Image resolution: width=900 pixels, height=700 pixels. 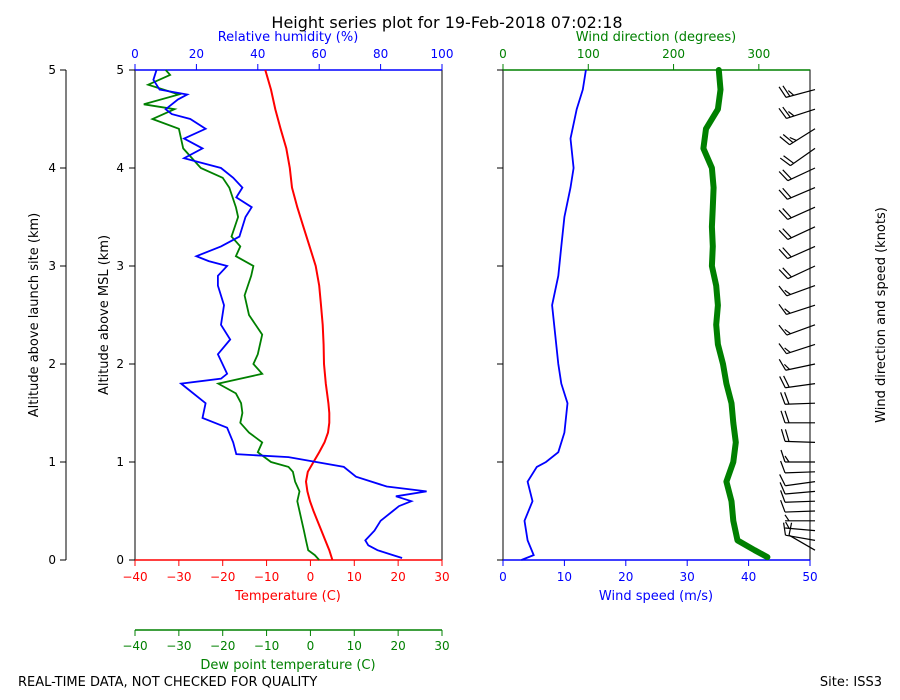 What do you see at coordinates (52, 70) in the screenshot?
I see `launch-altitude-tick-label: 5` at bounding box center [52, 70].